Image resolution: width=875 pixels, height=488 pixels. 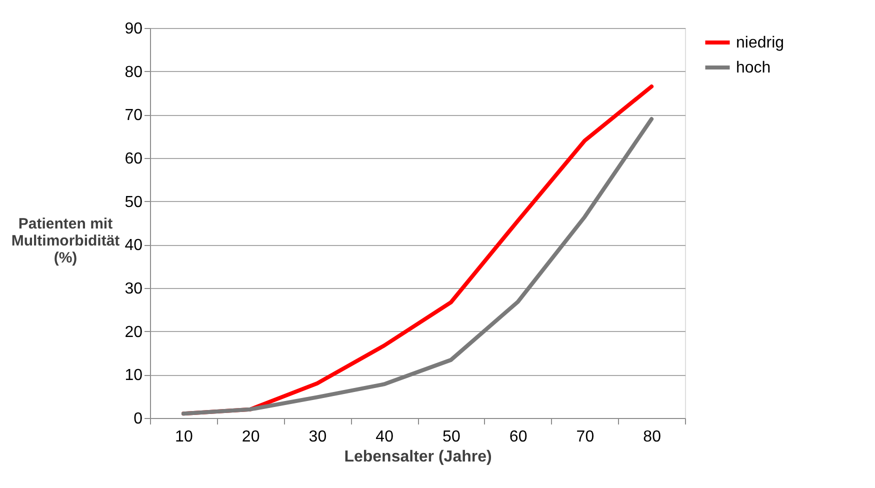 What do you see at coordinates (451, 437) in the screenshot?
I see `x-tick-label: 50` at bounding box center [451, 437].